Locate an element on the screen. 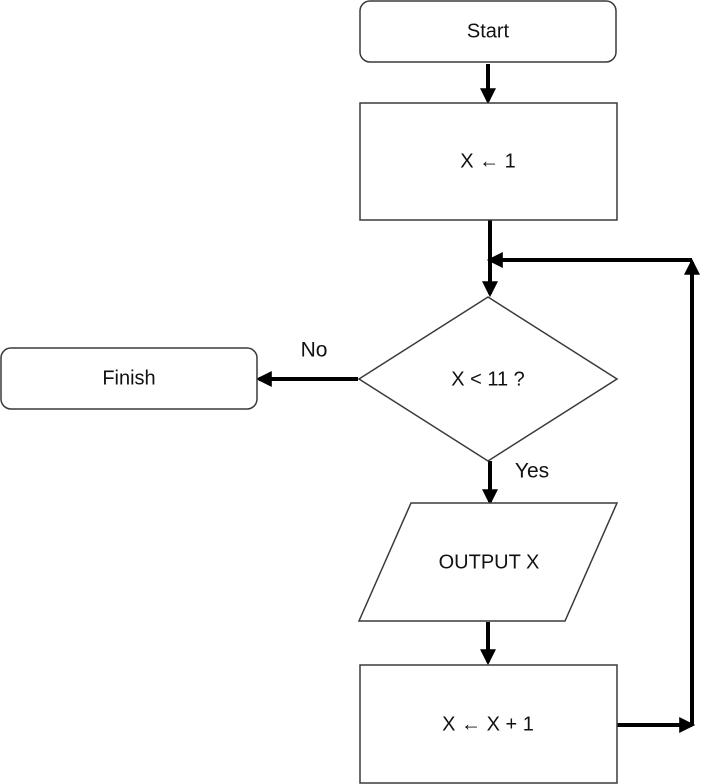 The width and height of the screenshot is (709, 784). finish-node: Finish is located at coordinates (129, 378).